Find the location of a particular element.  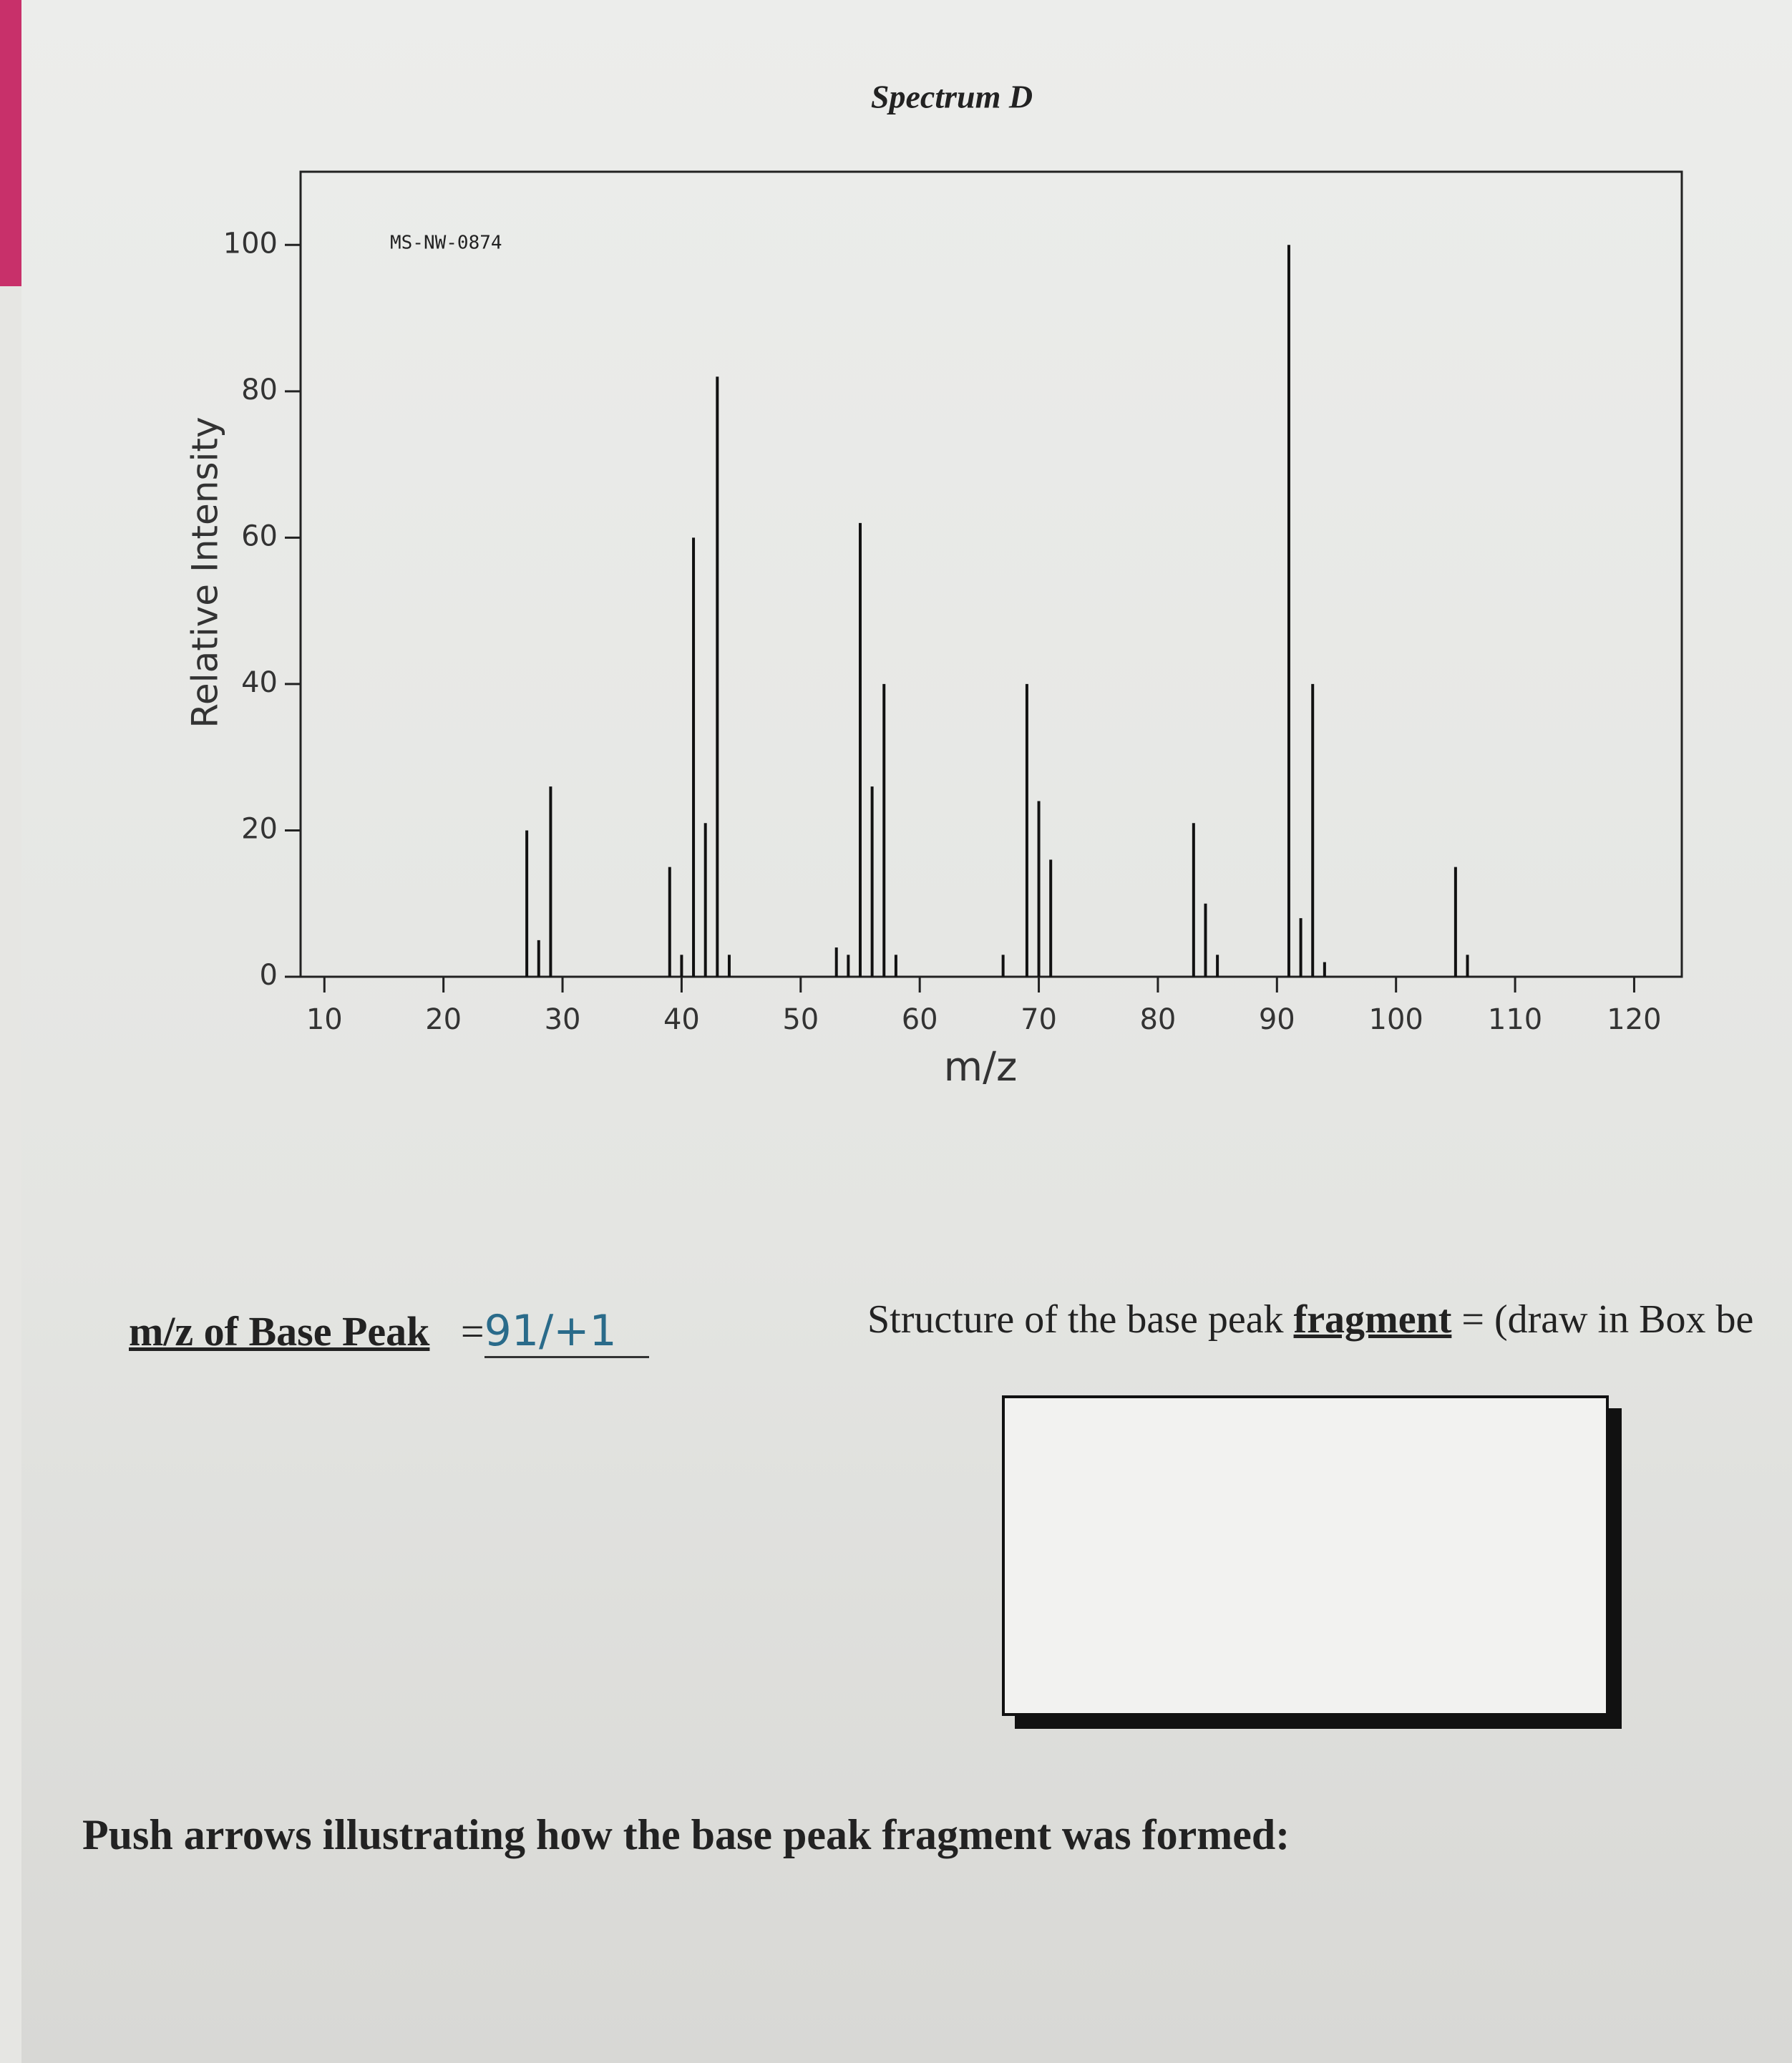

equals: = is located at coordinates (472, 1331).